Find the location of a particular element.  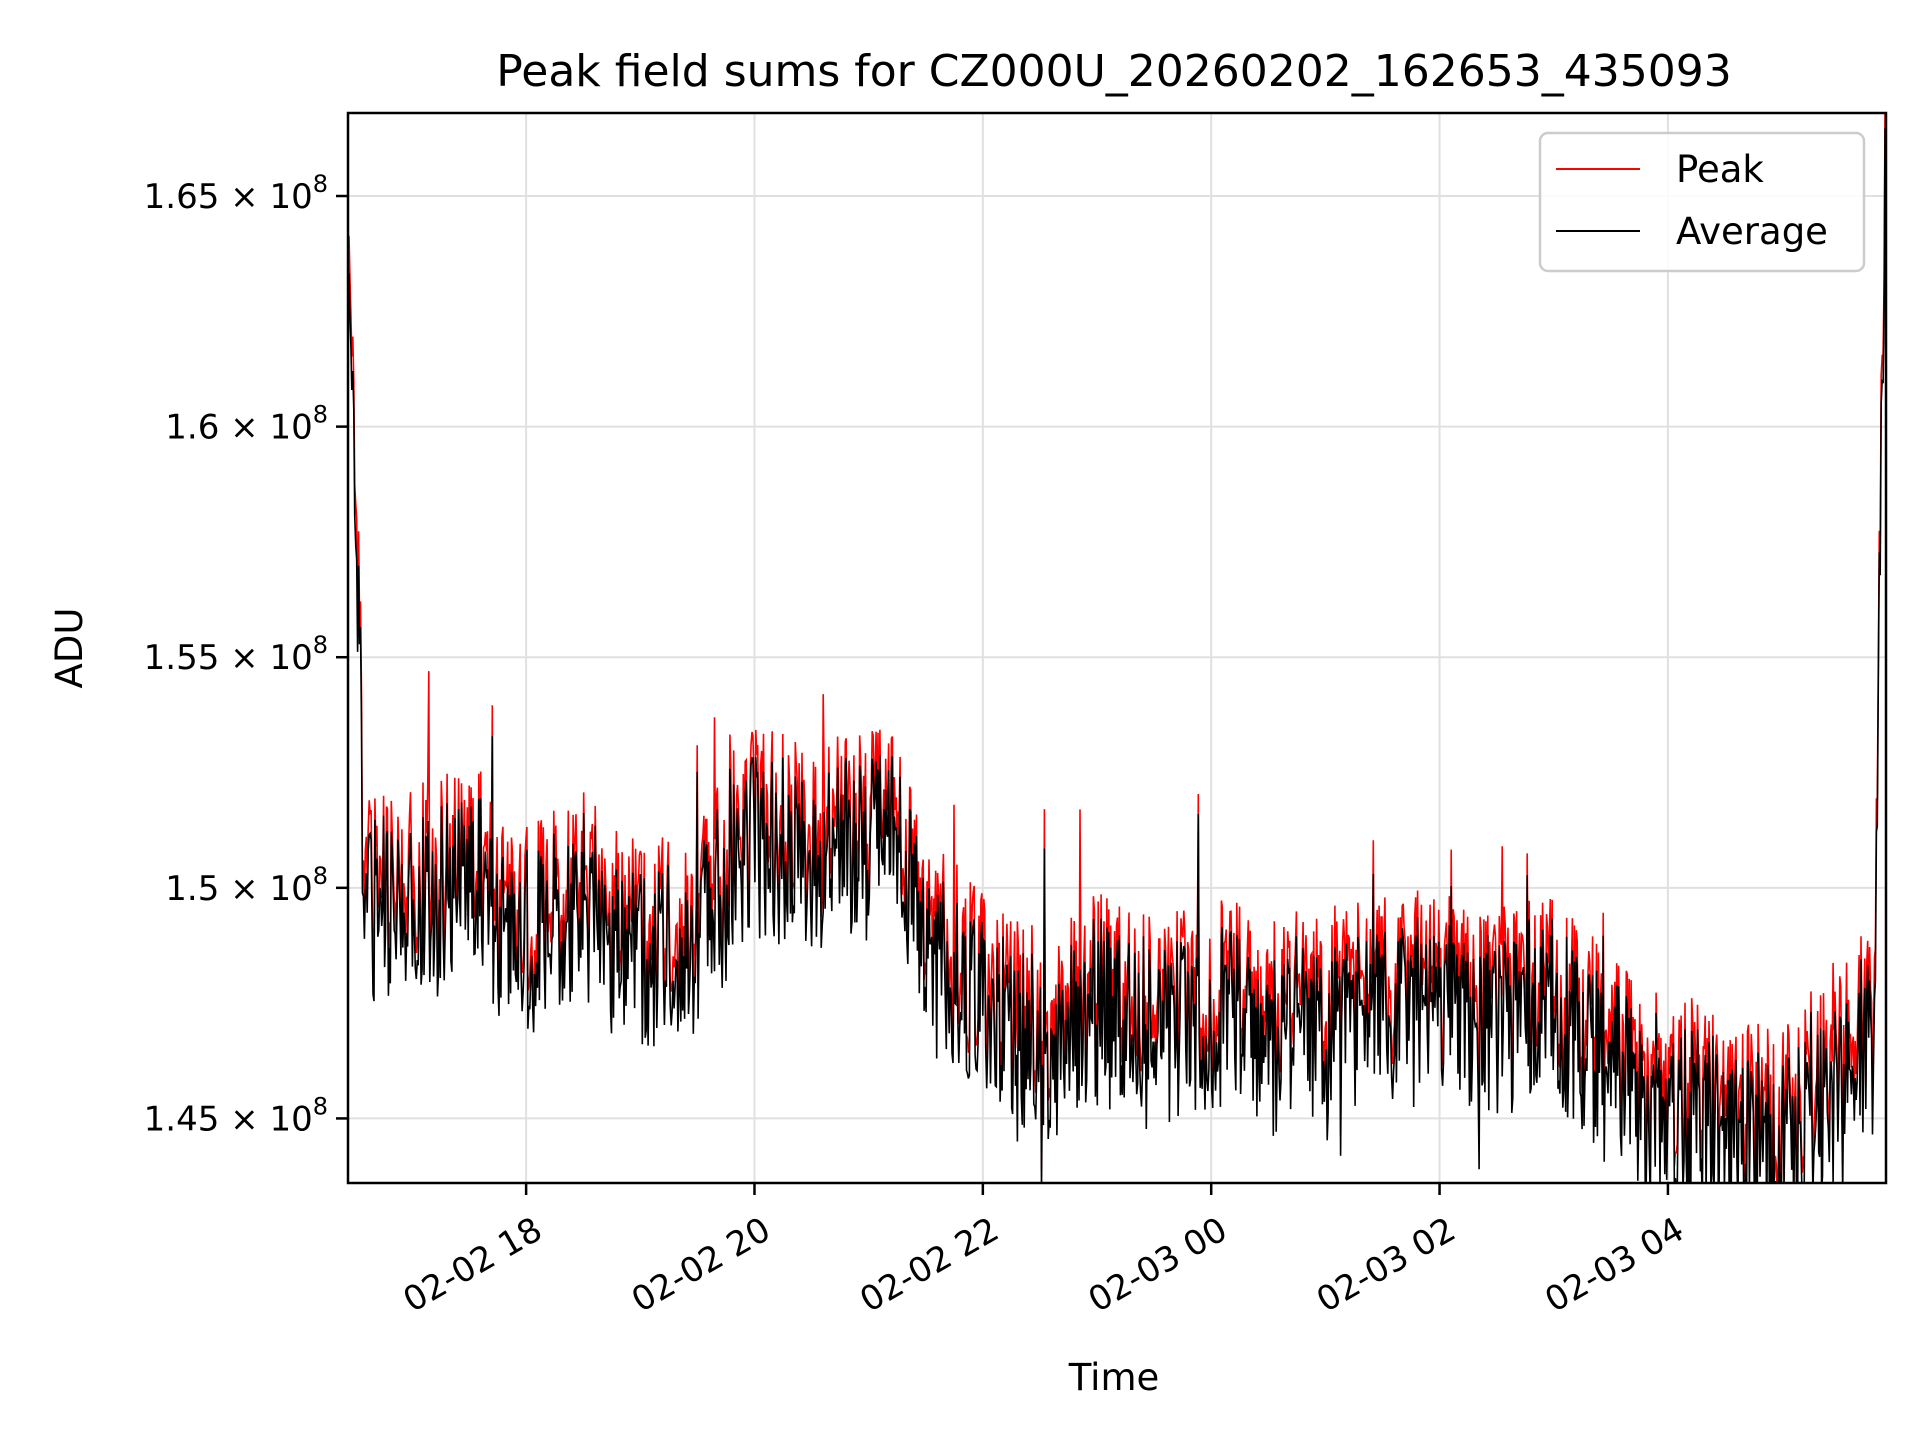

legend: Peak Average is located at coordinates (1702, 202).